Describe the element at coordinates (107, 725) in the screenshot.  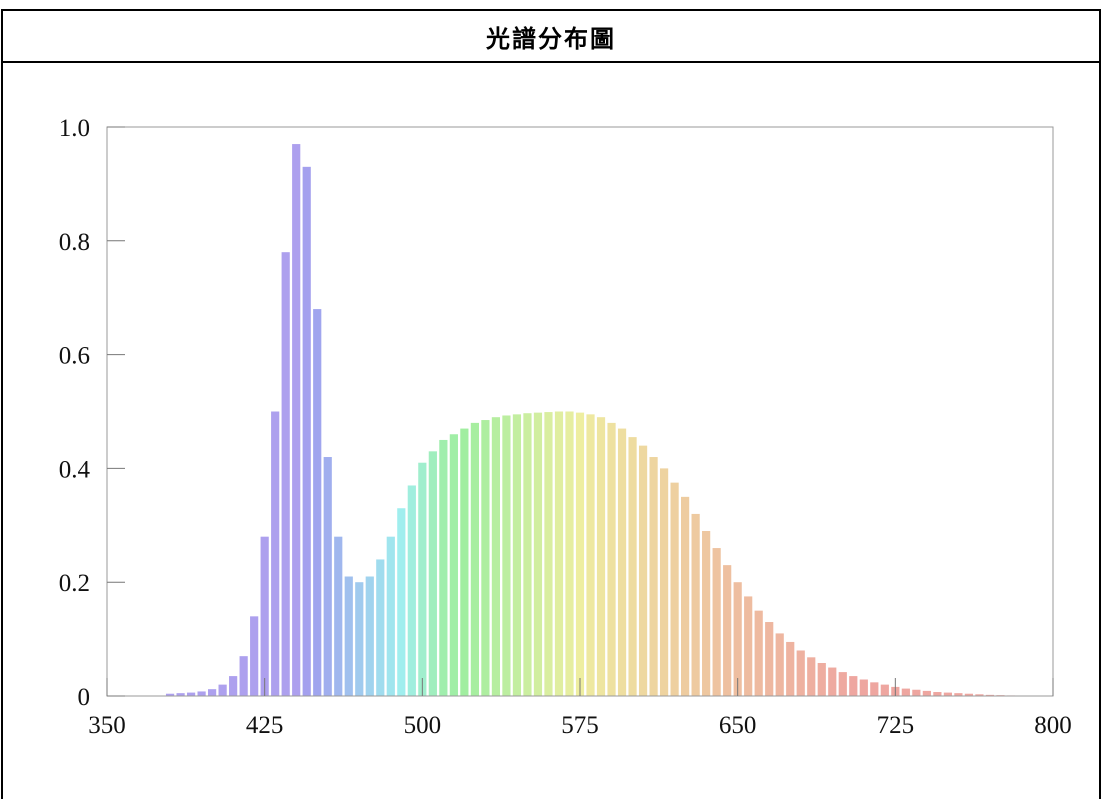
I see `x-tick-label: 350` at that location.